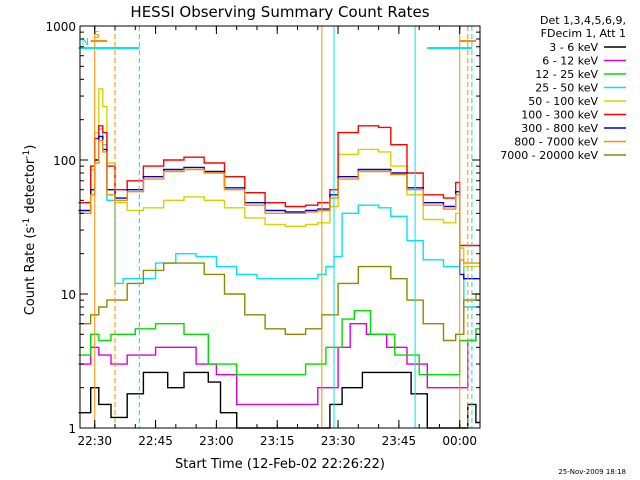  Describe the element at coordinates (279, 12) in the screenshot. I see `chart-title: HESSI Observing Summary Count Rates` at that location.